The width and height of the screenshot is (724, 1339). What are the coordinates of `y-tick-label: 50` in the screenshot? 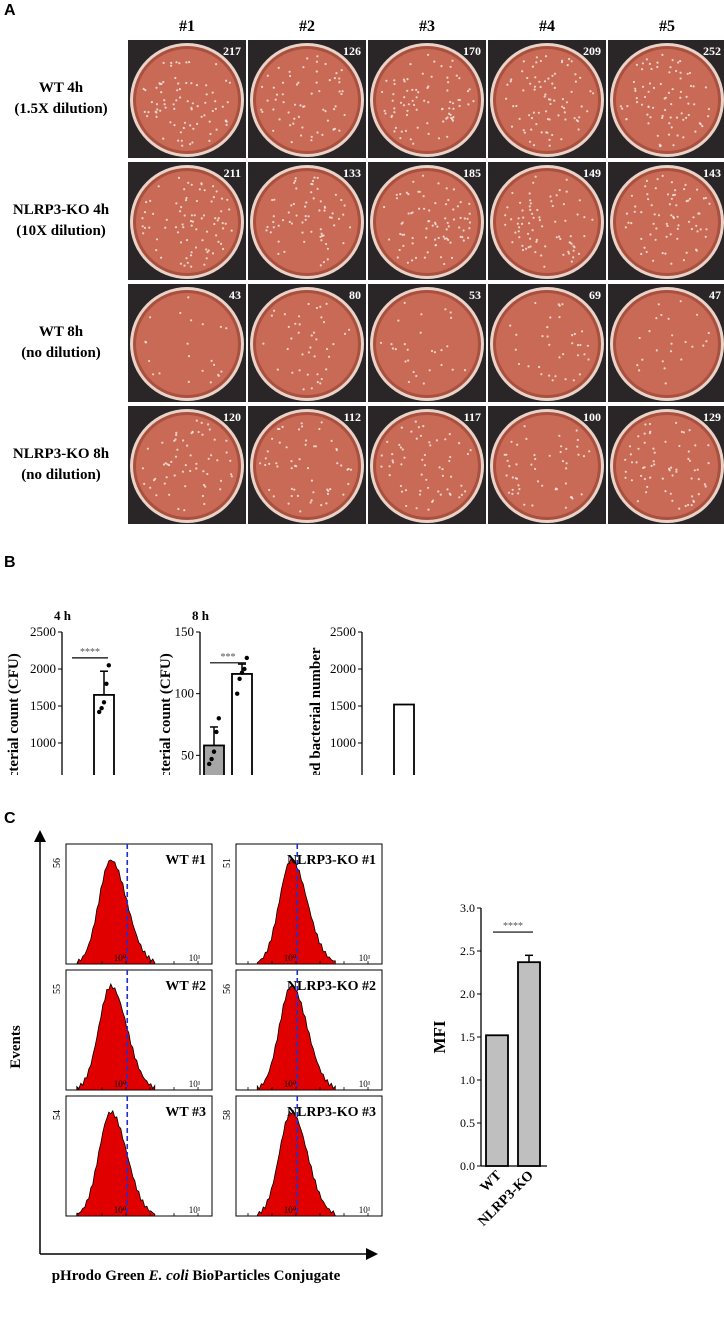 It's located at (187, 754).